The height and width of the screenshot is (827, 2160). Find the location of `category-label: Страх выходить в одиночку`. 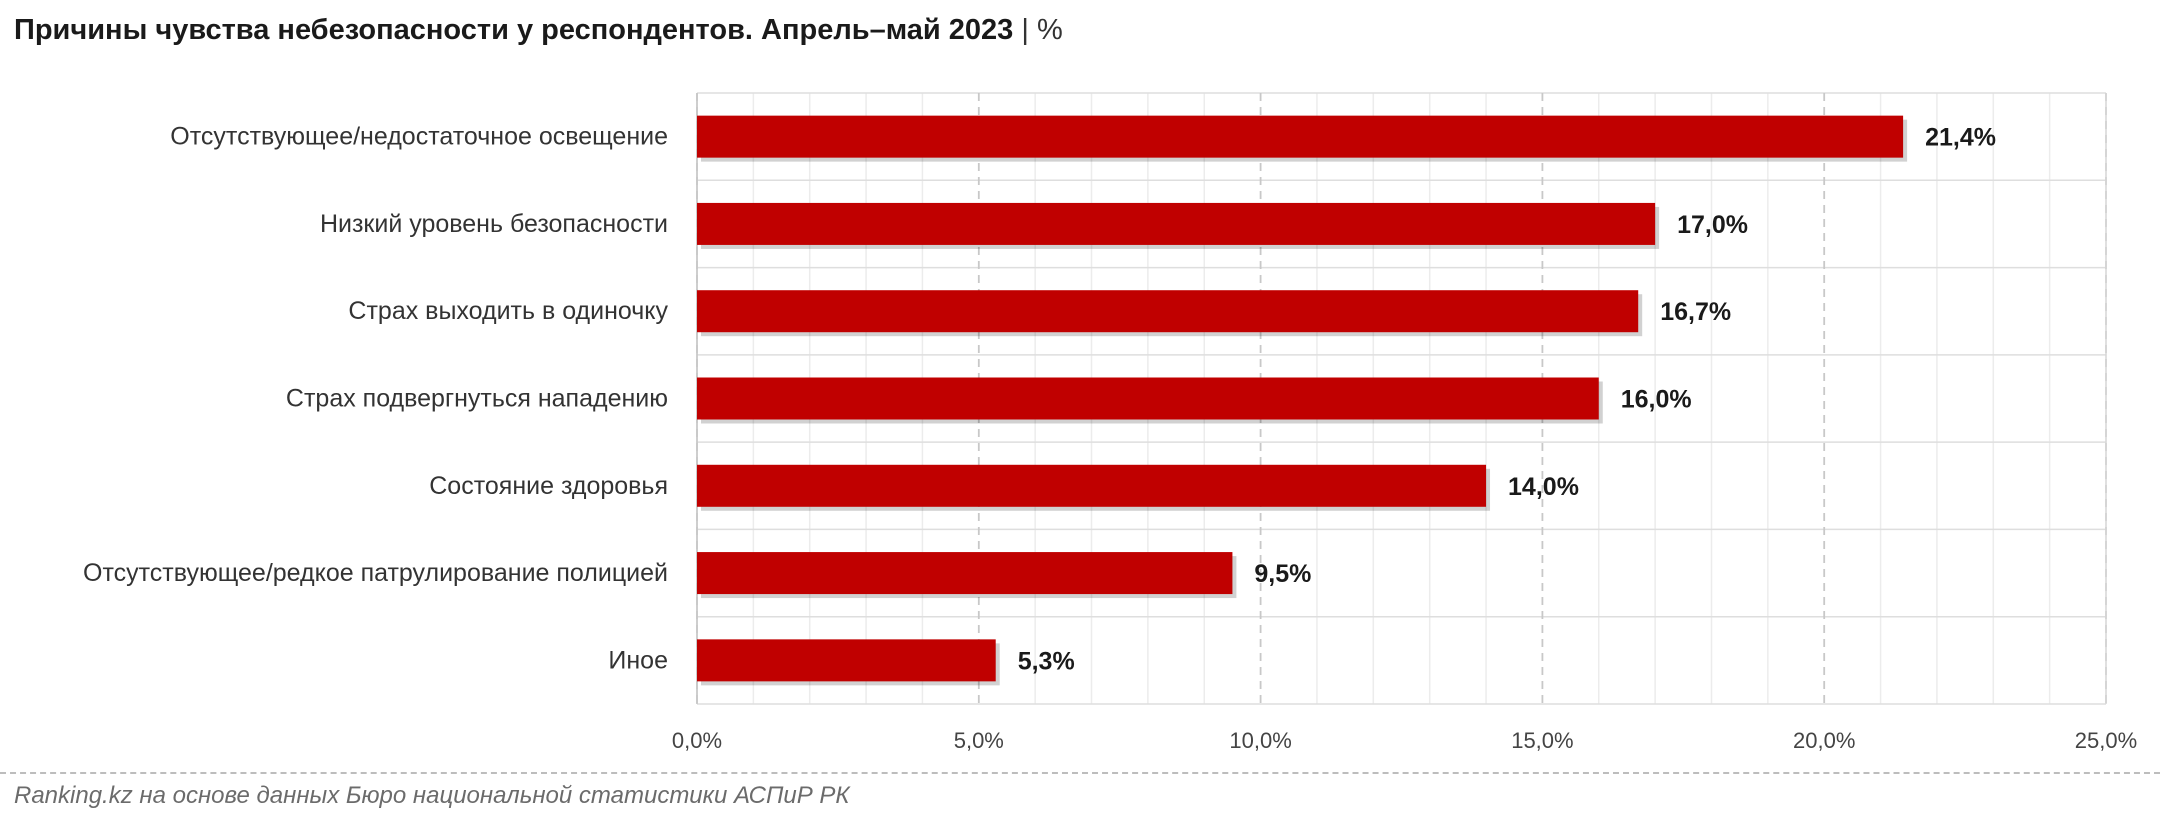

category-label: Страх выходить в одиночку is located at coordinates (508, 311).